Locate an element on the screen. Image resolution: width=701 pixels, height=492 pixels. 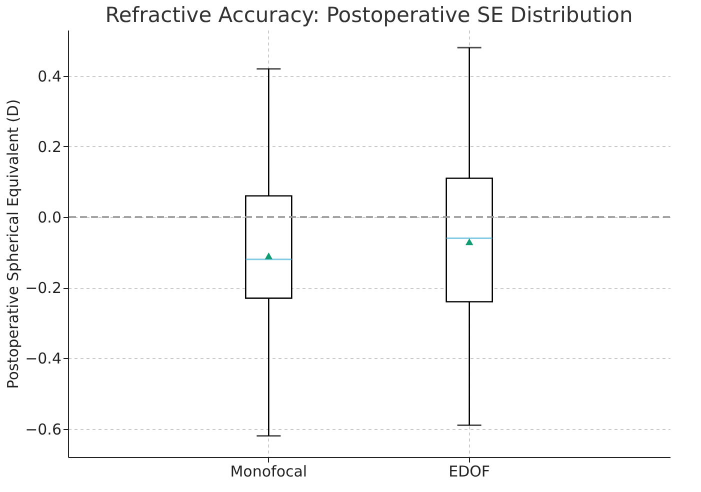
y-tick-label: −0.6 is located at coordinates (43, 429).